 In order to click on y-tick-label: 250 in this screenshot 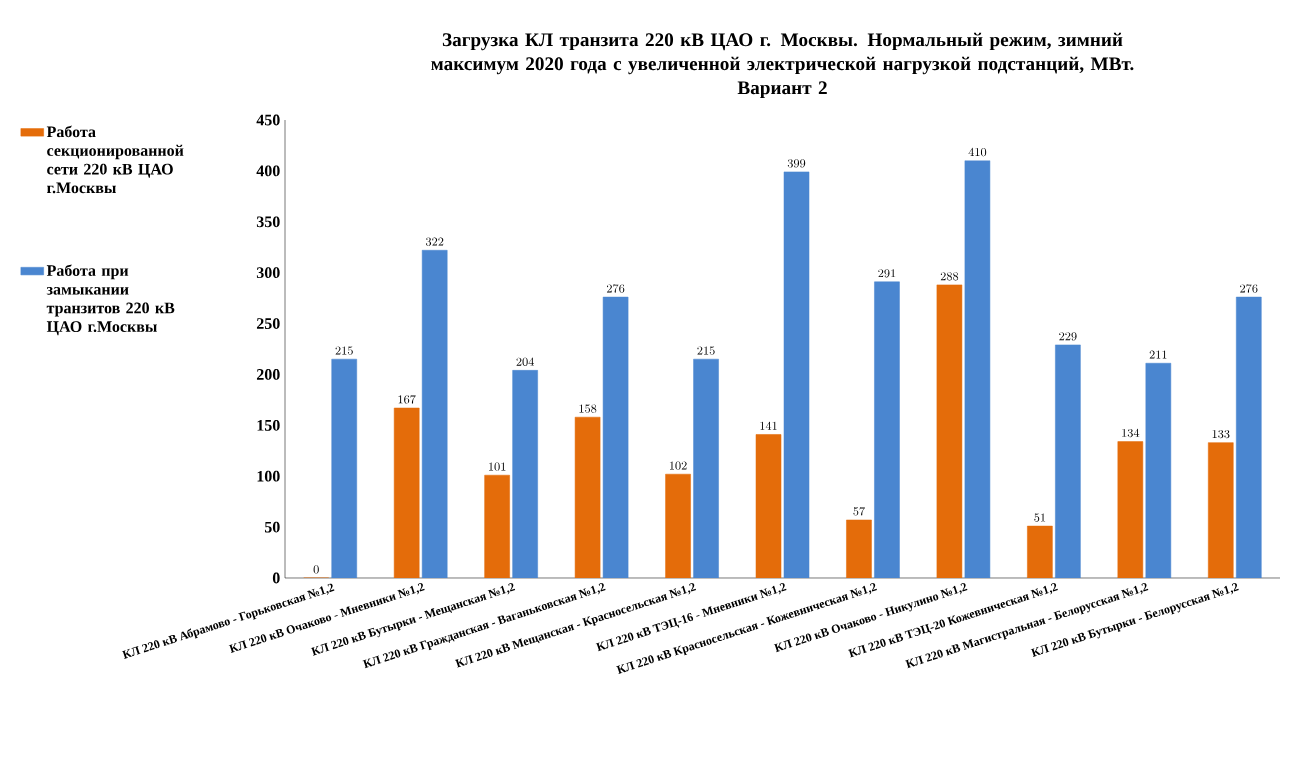, I will do `click(268, 323)`.